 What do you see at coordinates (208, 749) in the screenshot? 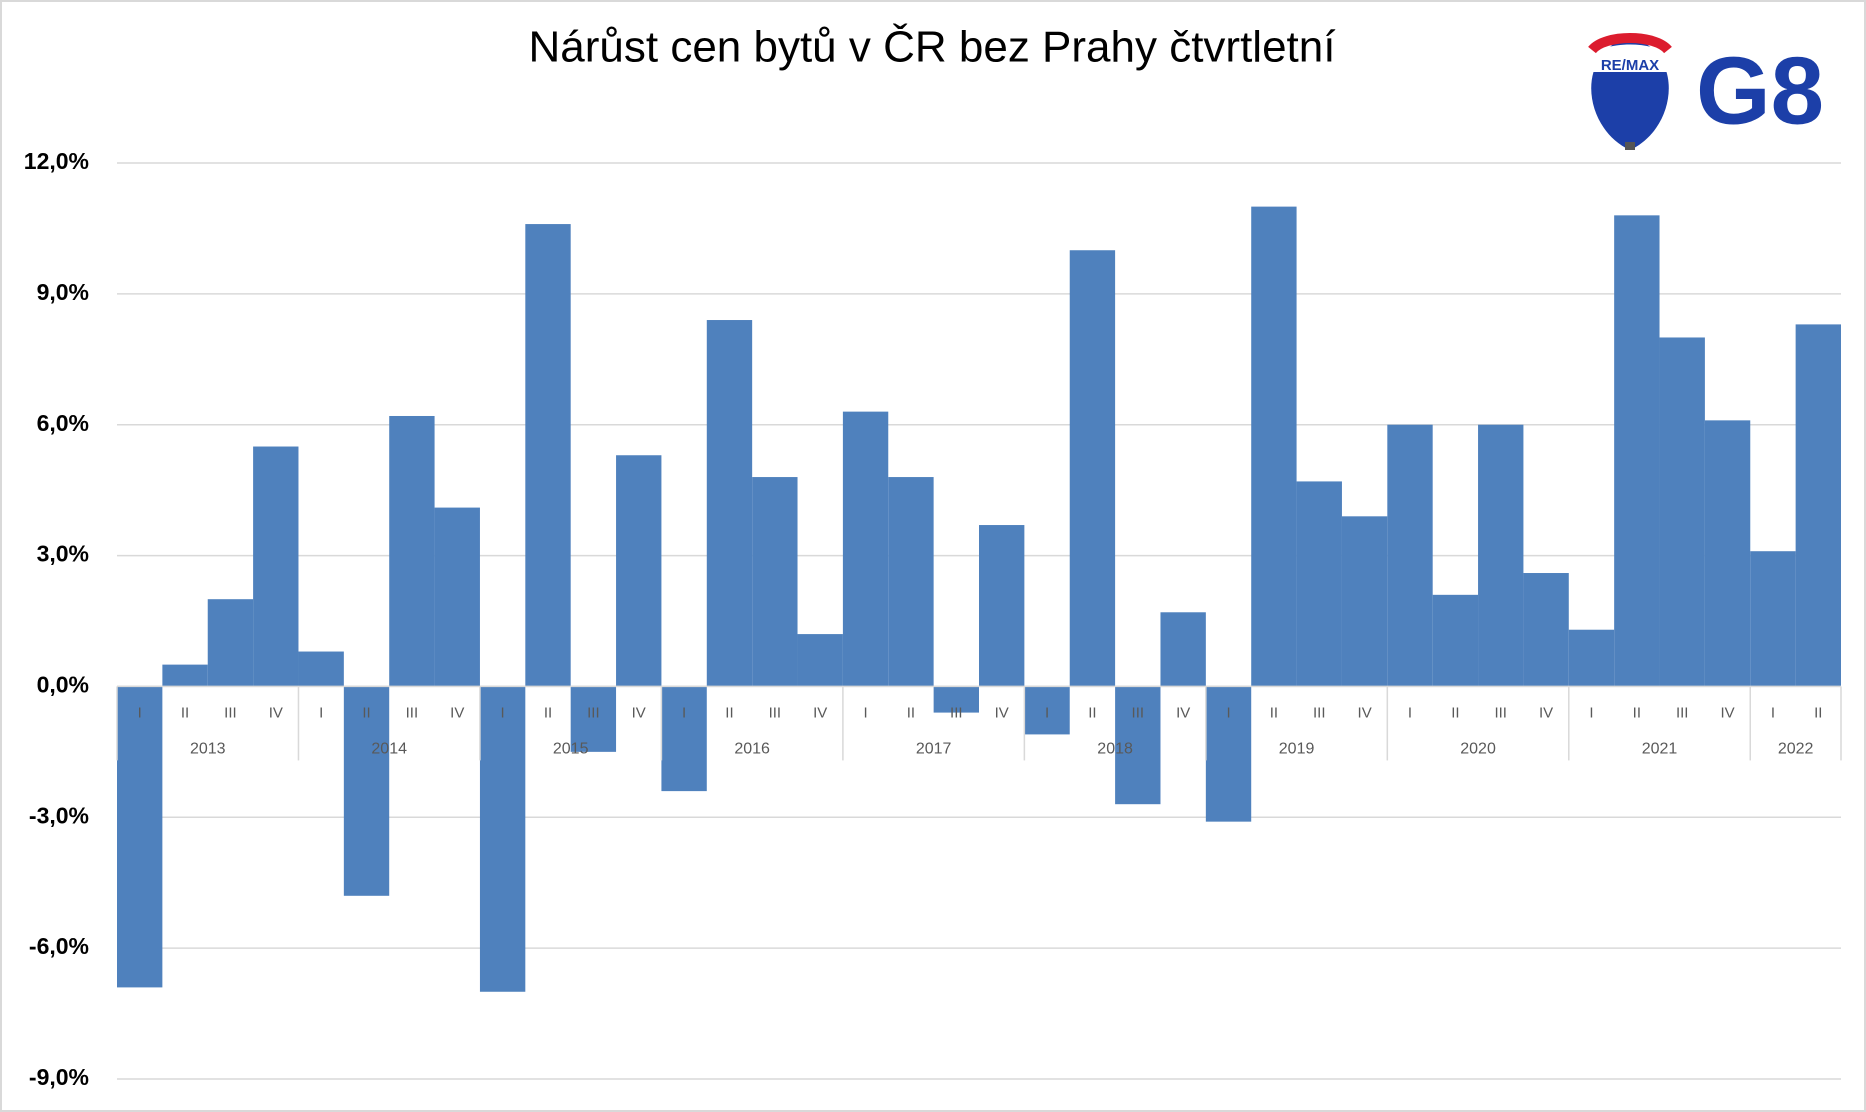
I see `x-group-label: 2013` at bounding box center [208, 749].